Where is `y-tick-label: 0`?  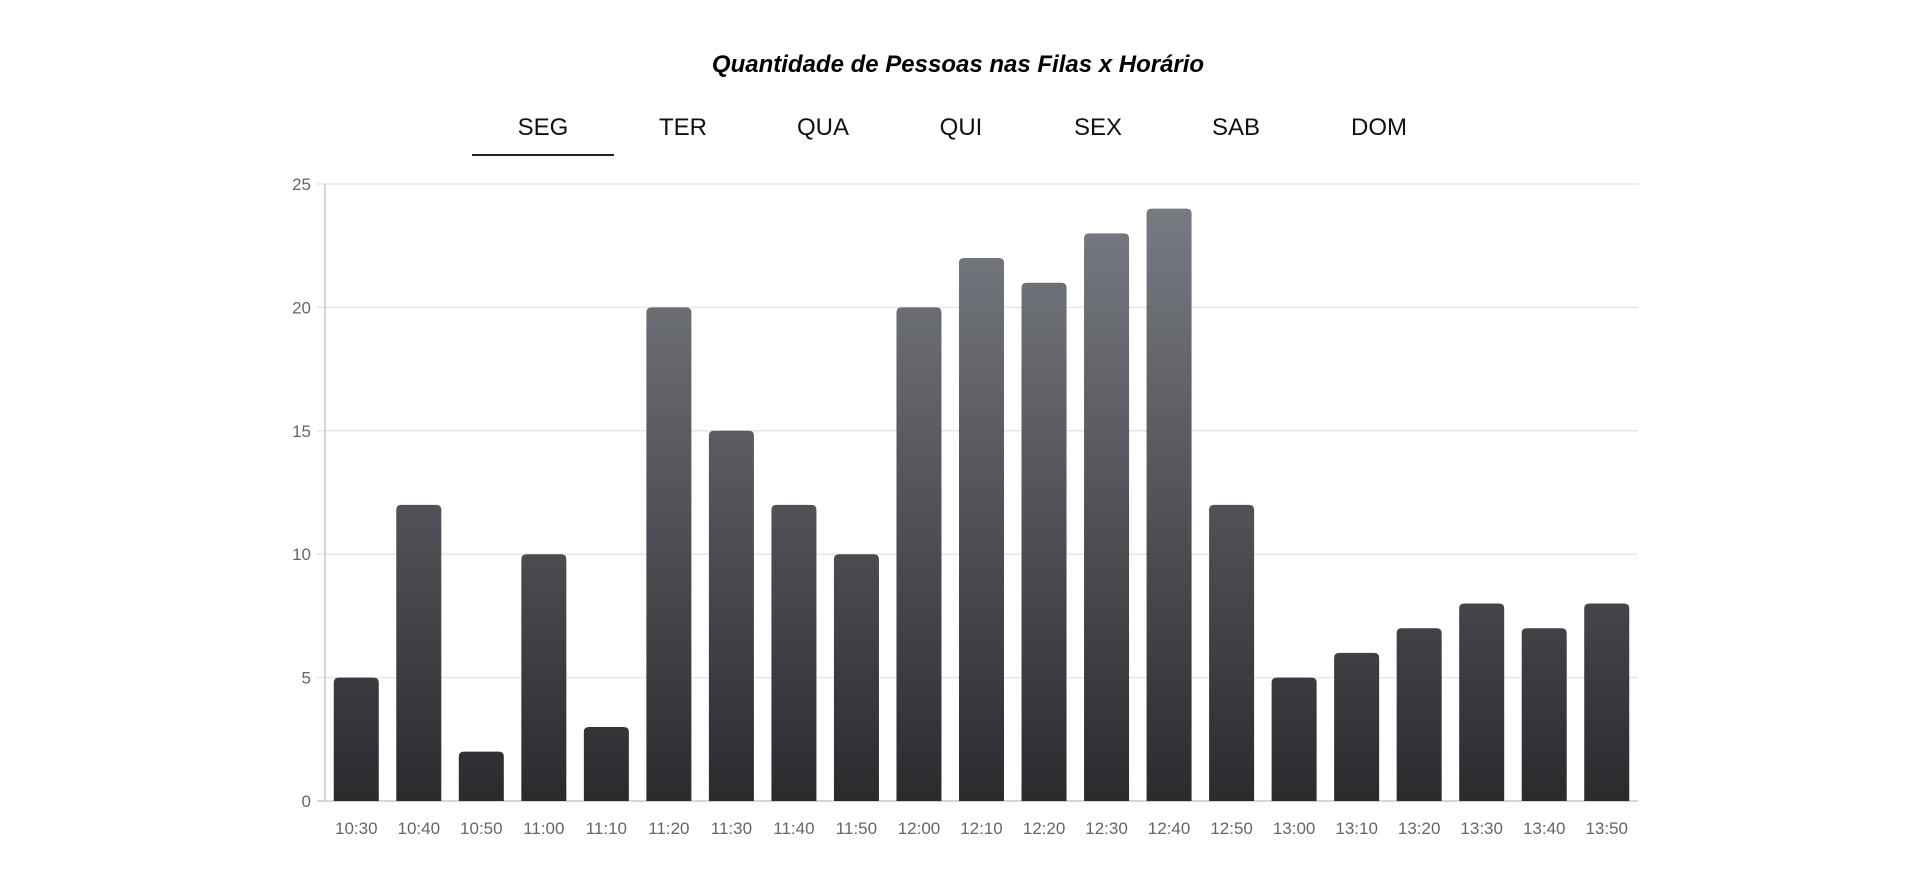 y-tick-label: 0 is located at coordinates (306, 801).